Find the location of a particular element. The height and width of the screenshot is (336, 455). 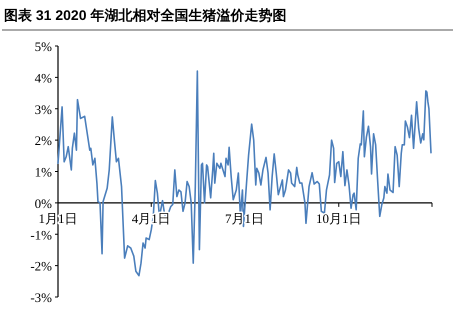

y-tick-label: 1% is located at coordinates (43, 172).